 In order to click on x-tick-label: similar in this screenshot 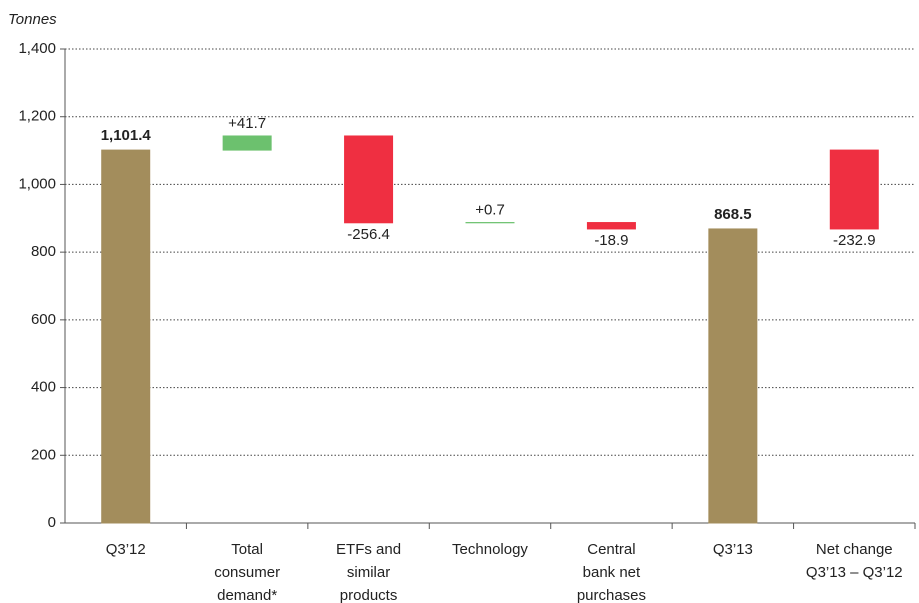, I will do `click(368, 572)`.